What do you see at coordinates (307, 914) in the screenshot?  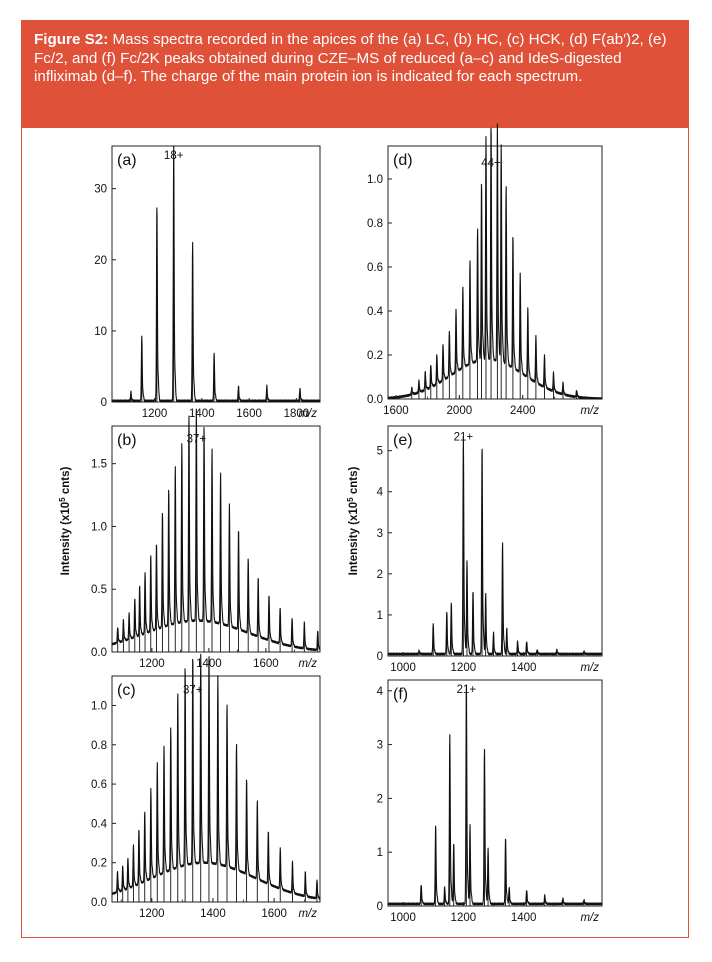 I see `panel-c-x-unit: m/z` at bounding box center [307, 914].